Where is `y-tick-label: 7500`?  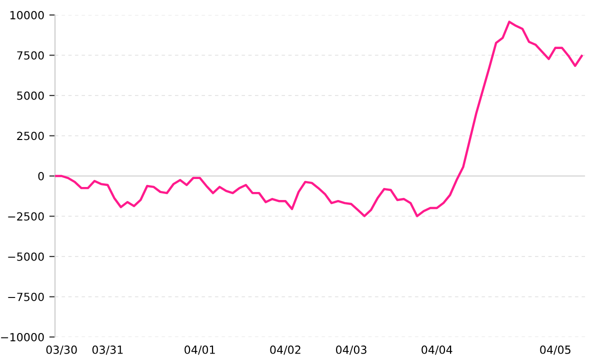 y-tick-label: 7500 is located at coordinates (30, 55).